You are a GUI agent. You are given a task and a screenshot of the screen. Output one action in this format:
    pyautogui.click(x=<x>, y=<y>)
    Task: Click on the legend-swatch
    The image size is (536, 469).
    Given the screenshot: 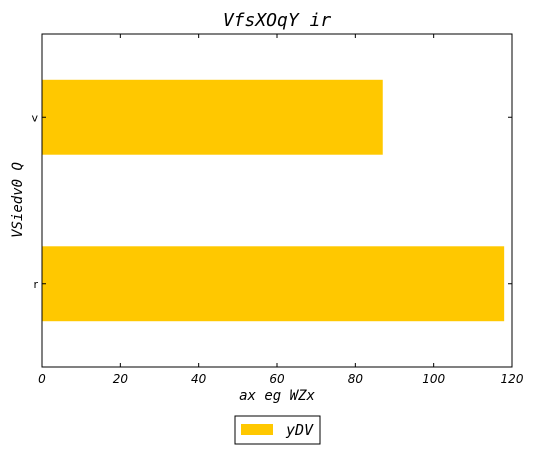 What is the action you would take?
    pyautogui.click(x=257, y=429)
    